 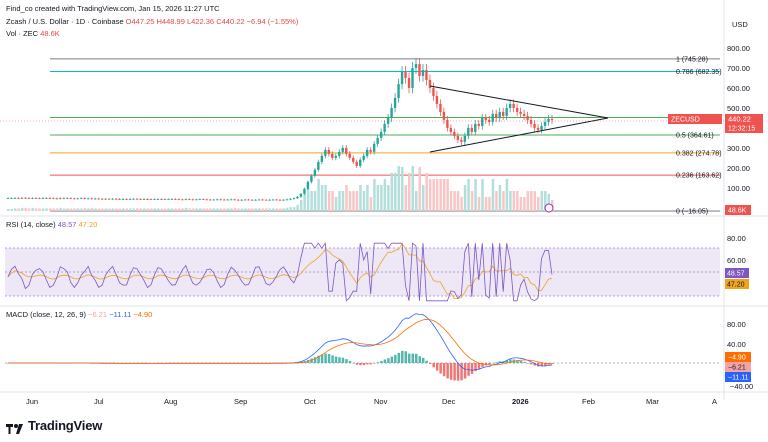 I want to click on rsi-value: 48.57, so click(x=67, y=224).